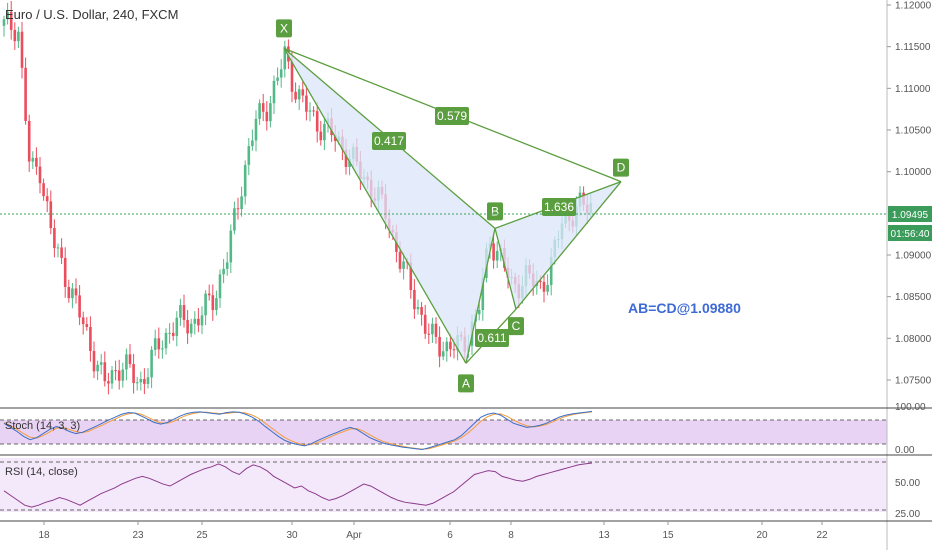 This screenshot has height=550, width=932. What do you see at coordinates (910, 233) in the screenshot?
I see `countdown-box` at bounding box center [910, 233].